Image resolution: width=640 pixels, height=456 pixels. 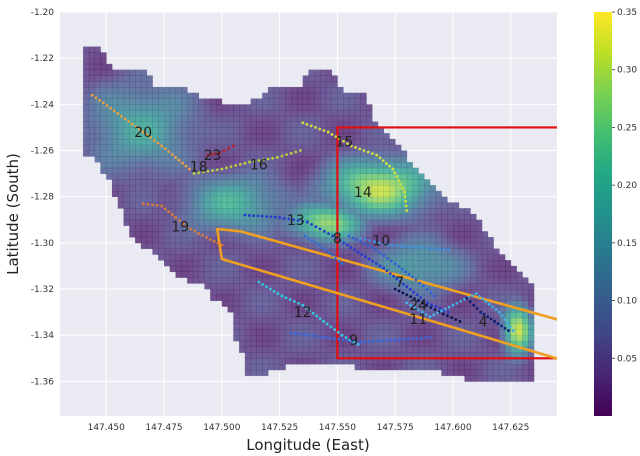 What do you see at coordinates (627, 359) in the screenshot?
I see `colorbar-tick-label: 0.05` at bounding box center [627, 359].